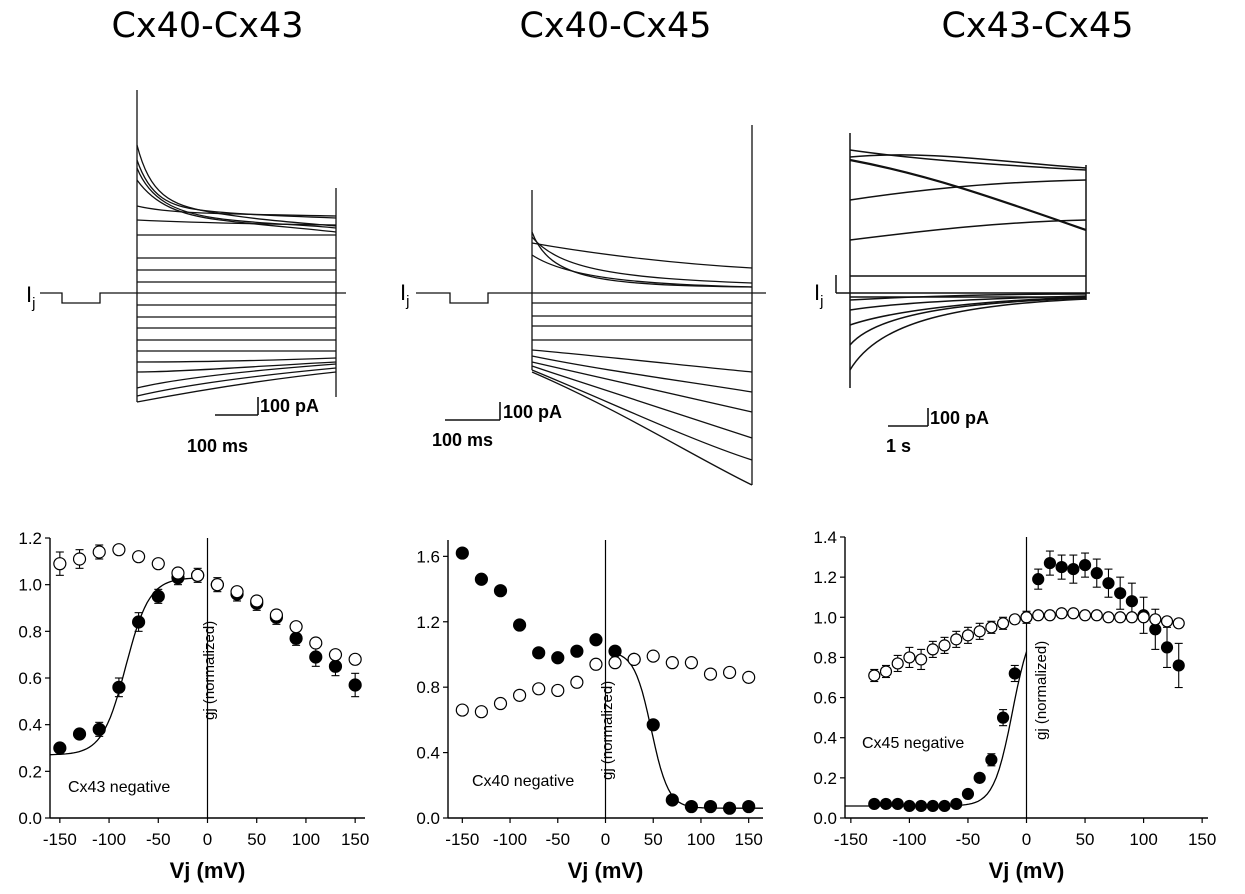 The width and height of the screenshot is (1245, 894). Describe the element at coordinates (689, 731) in the screenshot. I see `fit-curve` at that location.